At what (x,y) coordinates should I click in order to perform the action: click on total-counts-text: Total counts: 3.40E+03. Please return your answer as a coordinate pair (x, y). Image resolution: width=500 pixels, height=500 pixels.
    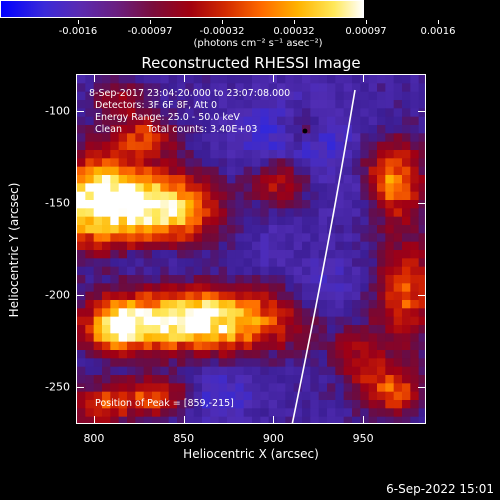
    Looking at the image, I should click on (202, 129).